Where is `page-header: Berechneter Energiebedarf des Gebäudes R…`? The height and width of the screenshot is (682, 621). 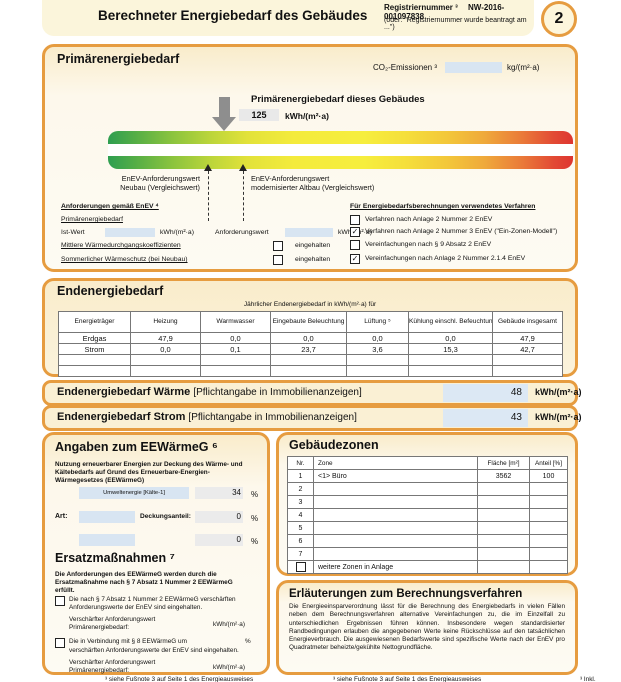 page-header: Berechneter Energiebedarf des Gebäudes R… is located at coordinates (288, 18).